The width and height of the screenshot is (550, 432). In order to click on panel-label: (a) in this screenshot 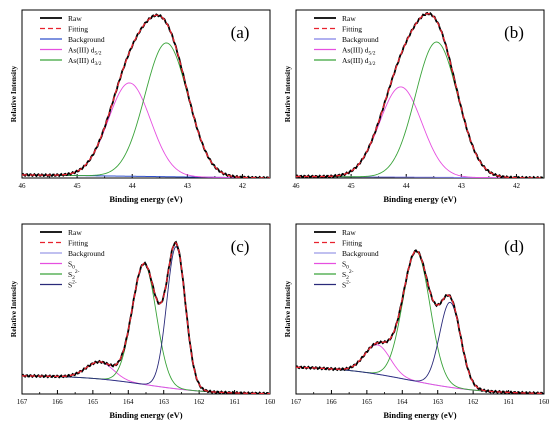, I will do `click(240, 32)`.